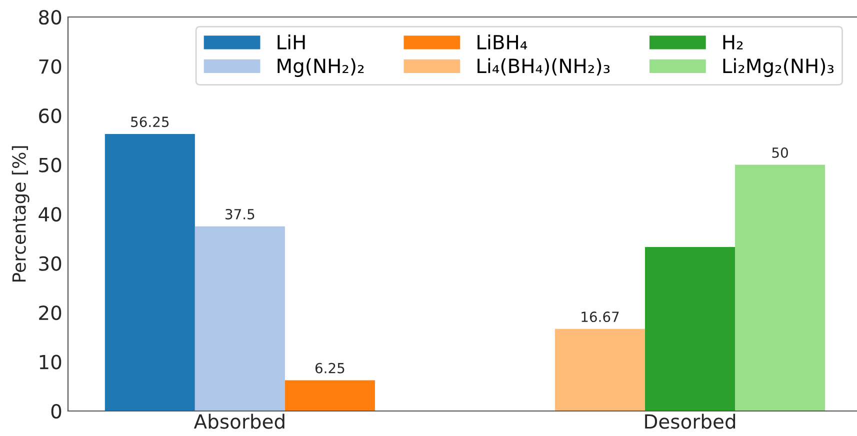  Describe the element at coordinates (21, 214) in the screenshot. I see `y-axis-title: Percentage [%]` at that location.